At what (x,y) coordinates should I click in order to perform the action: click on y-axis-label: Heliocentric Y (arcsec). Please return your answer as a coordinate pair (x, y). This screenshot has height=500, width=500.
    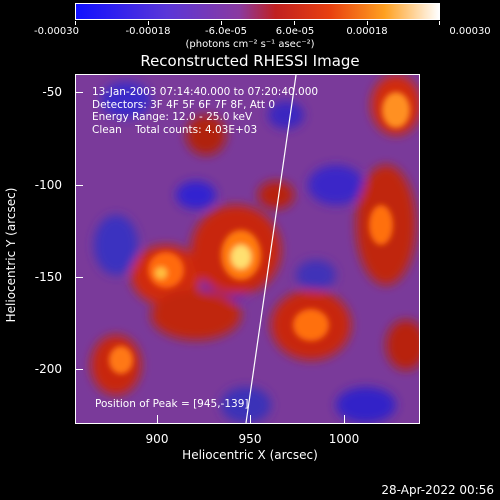
    Looking at the image, I should click on (11, 255).